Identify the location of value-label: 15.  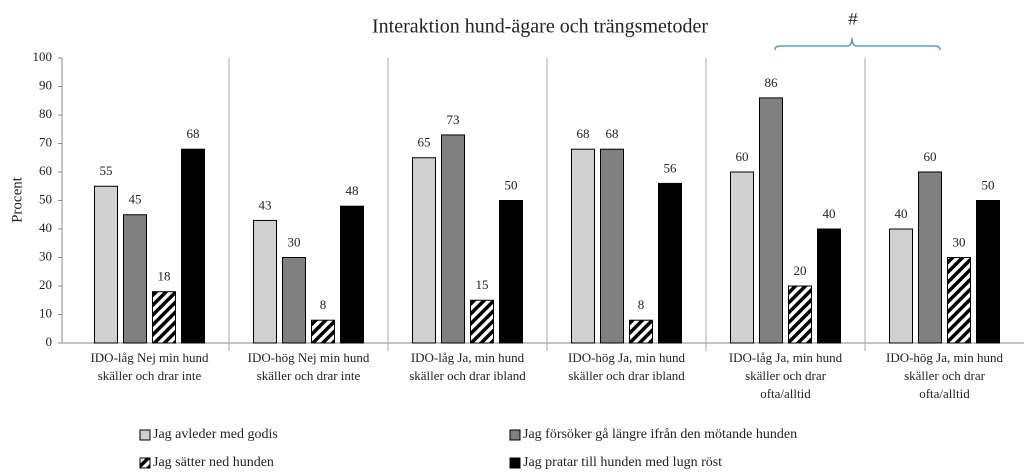
(482, 284).